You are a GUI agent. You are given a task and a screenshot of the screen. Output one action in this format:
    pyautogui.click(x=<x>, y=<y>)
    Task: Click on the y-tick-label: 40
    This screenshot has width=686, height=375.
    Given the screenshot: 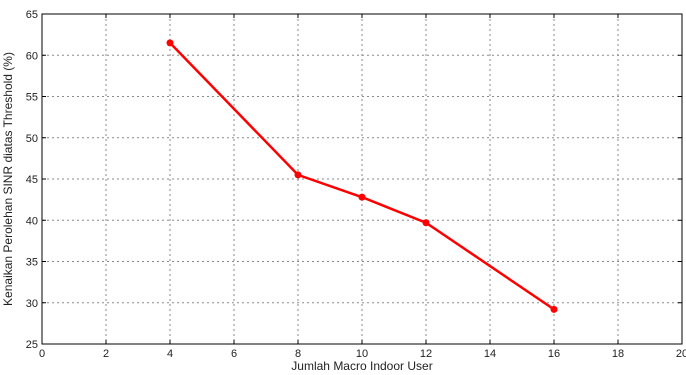 What is the action you would take?
    pyautogui.click(x=32, y=221)
    